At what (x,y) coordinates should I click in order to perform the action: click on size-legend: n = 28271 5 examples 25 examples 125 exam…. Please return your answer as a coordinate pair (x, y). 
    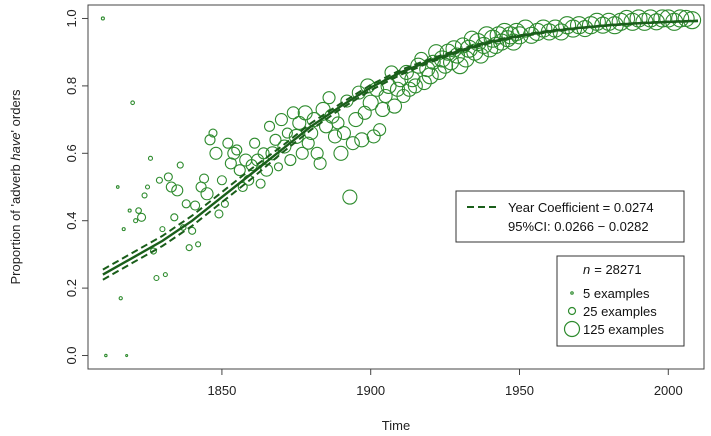
    Looking at the image, I should click on (620, 301).